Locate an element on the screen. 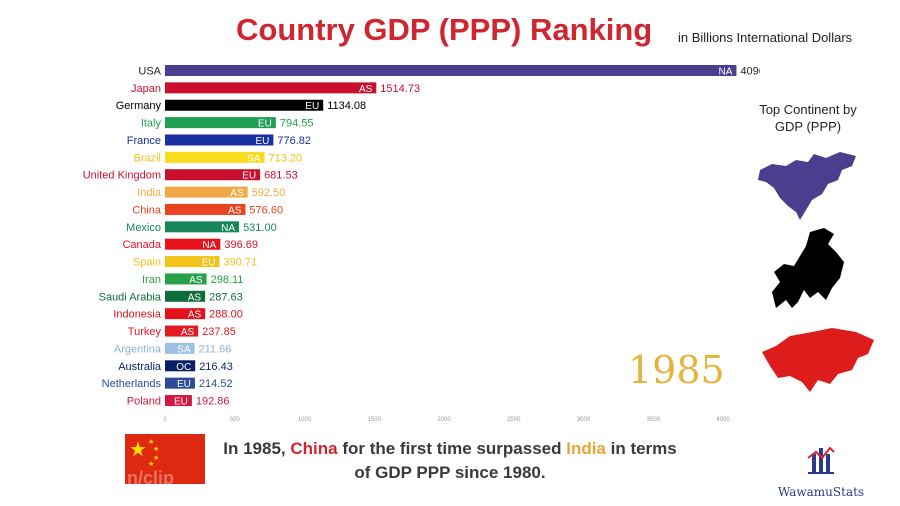 The image size is (900, 506). top-continent-title: Top Continent by GDP (PPP) is located at coordinates (808, 118).